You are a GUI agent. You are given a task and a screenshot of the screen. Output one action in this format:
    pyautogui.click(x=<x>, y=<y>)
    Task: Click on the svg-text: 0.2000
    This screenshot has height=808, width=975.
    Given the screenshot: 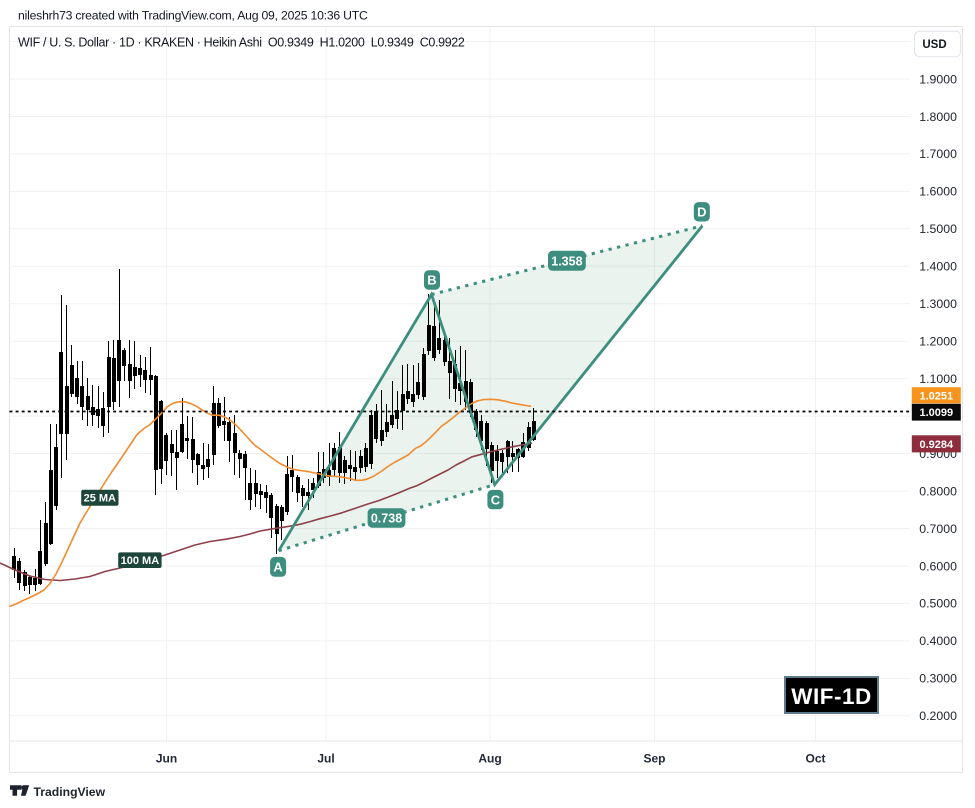 What is the action you would take?
    pyautogui.click(x=938, y=716)
    